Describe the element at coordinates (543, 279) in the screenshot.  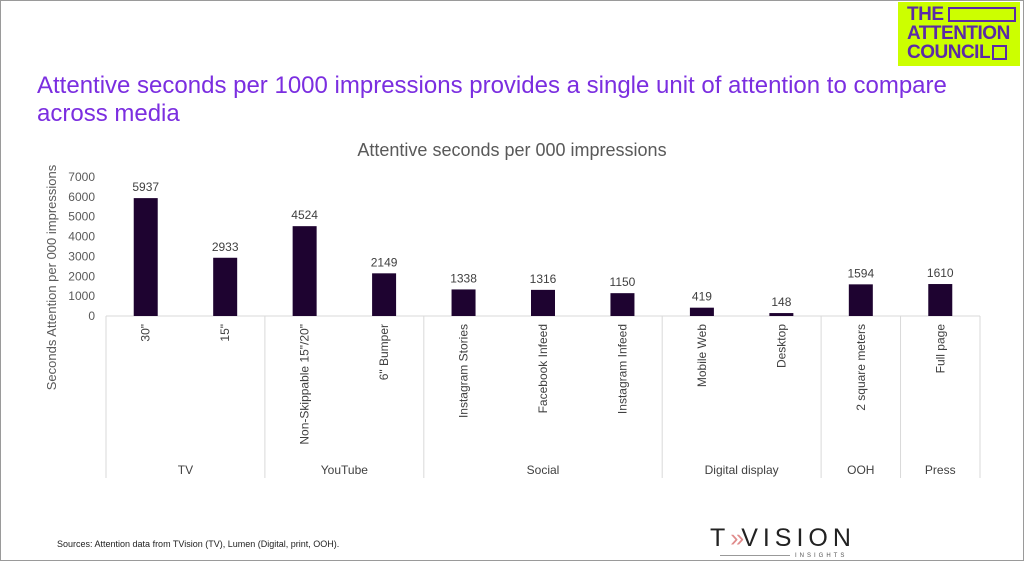
I see `data-label: 1316` at that location.